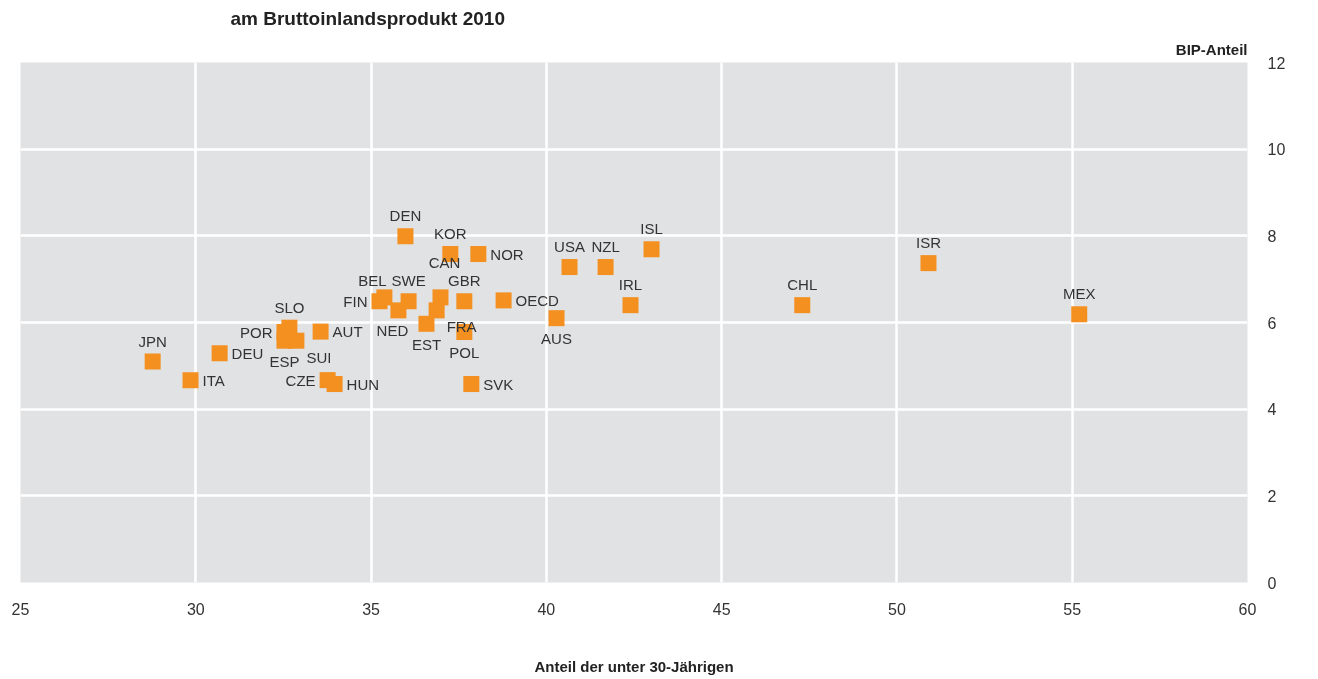  I want to click on annotation: POR, so click(256, 332).